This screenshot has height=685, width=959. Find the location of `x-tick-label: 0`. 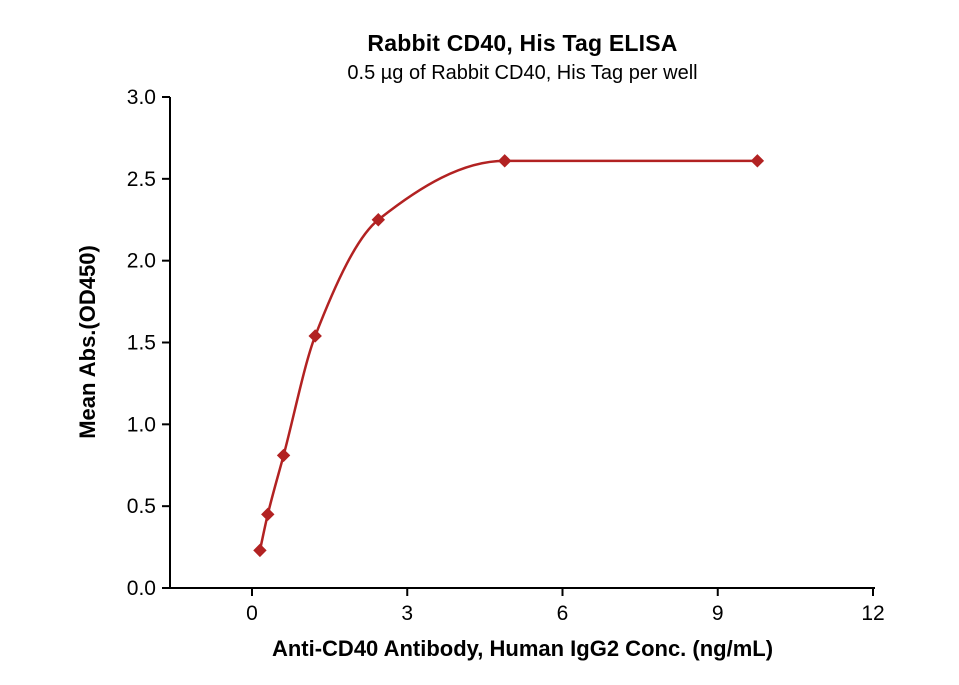

x-tick-label: 0 is located at coordinates (252, 613).